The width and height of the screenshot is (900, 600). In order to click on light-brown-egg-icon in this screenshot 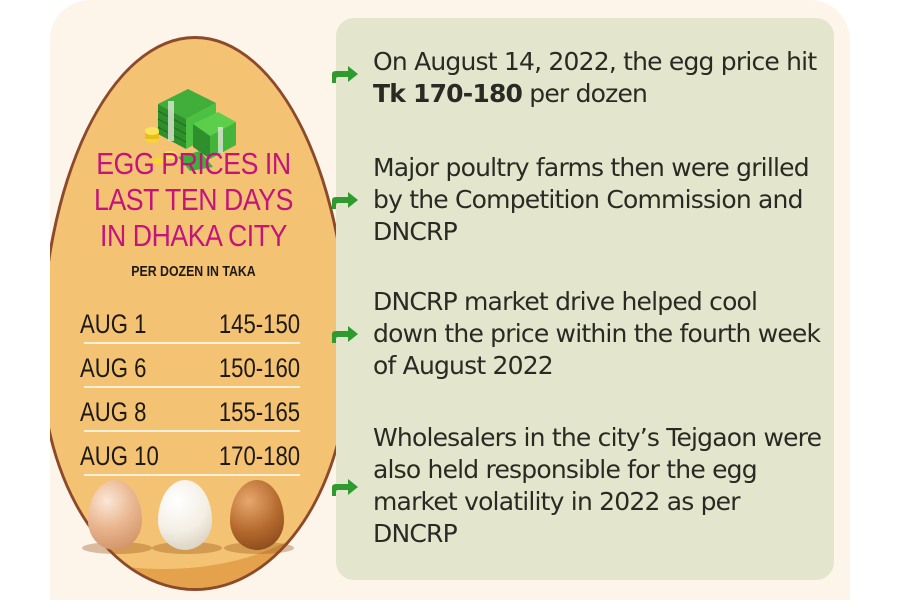, I will do `click(115, 515)`.